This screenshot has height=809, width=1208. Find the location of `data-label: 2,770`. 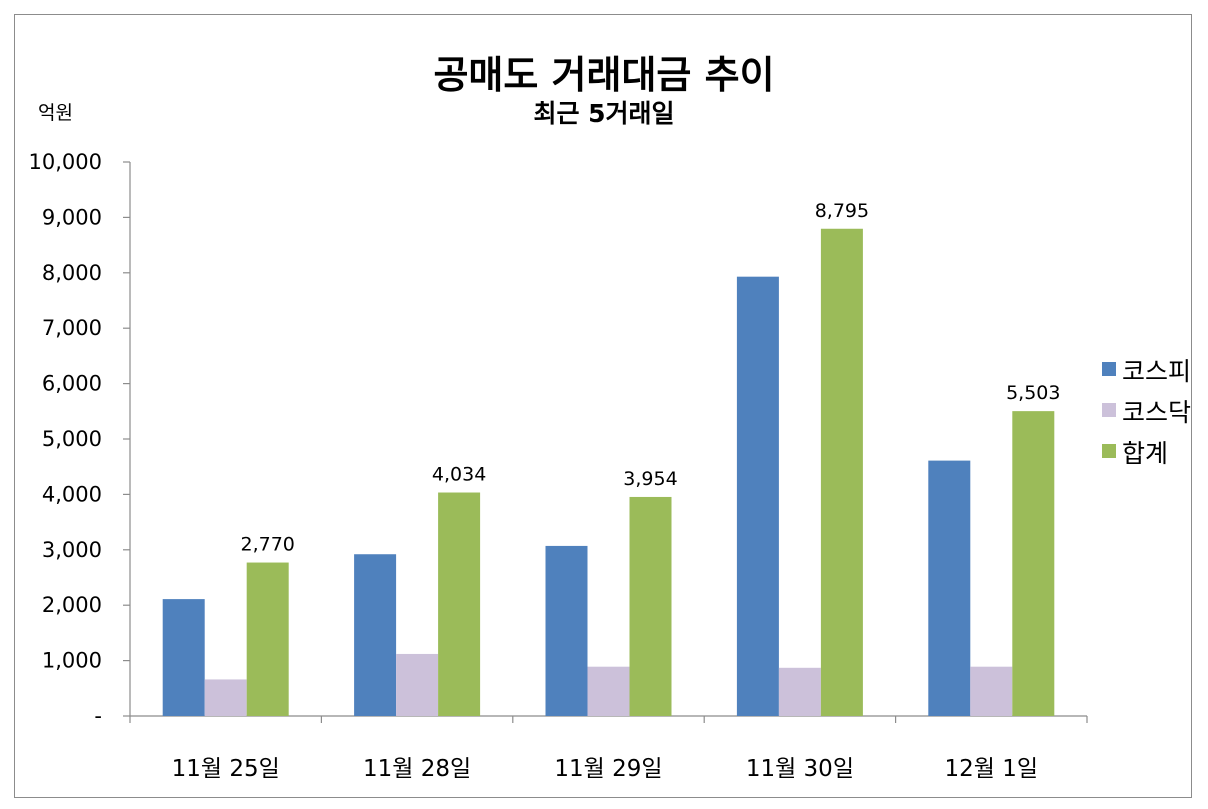

data-label: 2,770 is located at coordinates (267, 545).